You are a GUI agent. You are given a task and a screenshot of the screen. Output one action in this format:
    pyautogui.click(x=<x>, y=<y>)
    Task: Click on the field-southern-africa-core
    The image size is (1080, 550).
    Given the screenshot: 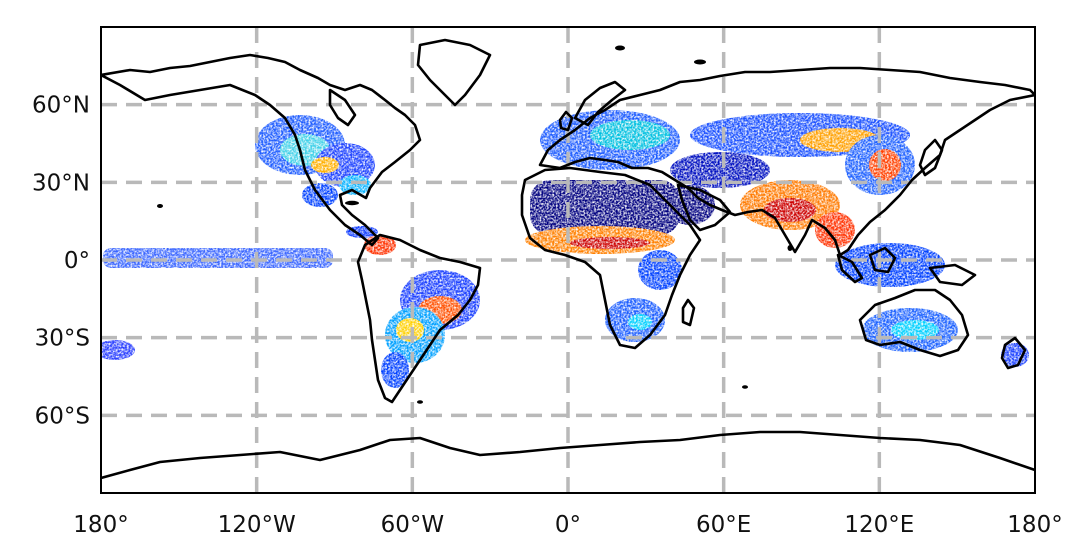 What is the action you would take?
    pyautogui.click(x=640, y=322)
    